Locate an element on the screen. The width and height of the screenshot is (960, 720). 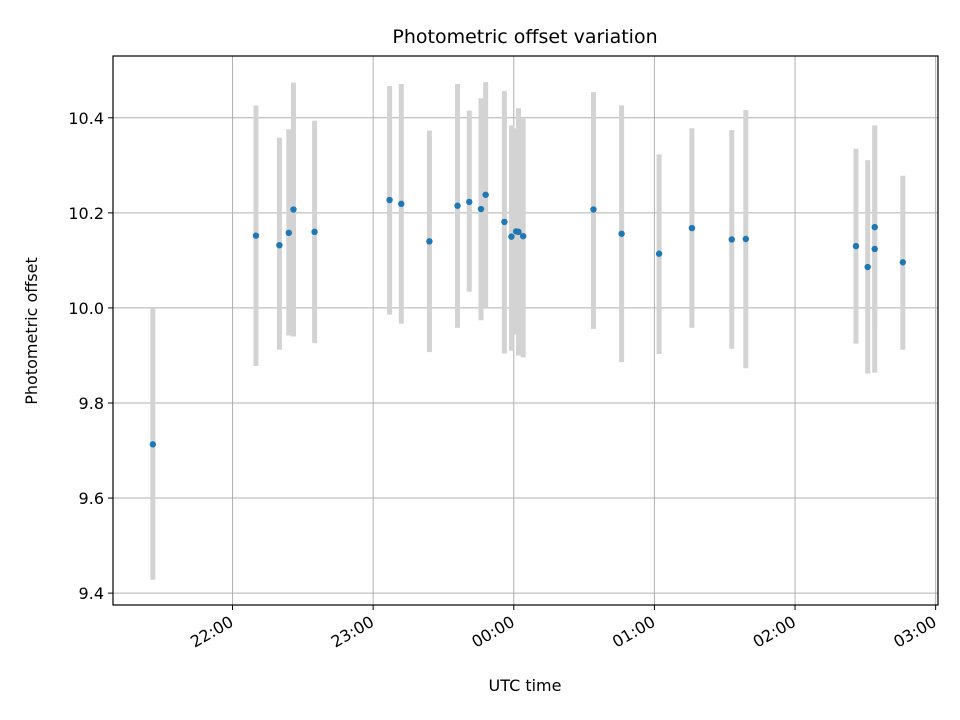
x-tick-label: 03:00 is located at coordinates (914, 632).